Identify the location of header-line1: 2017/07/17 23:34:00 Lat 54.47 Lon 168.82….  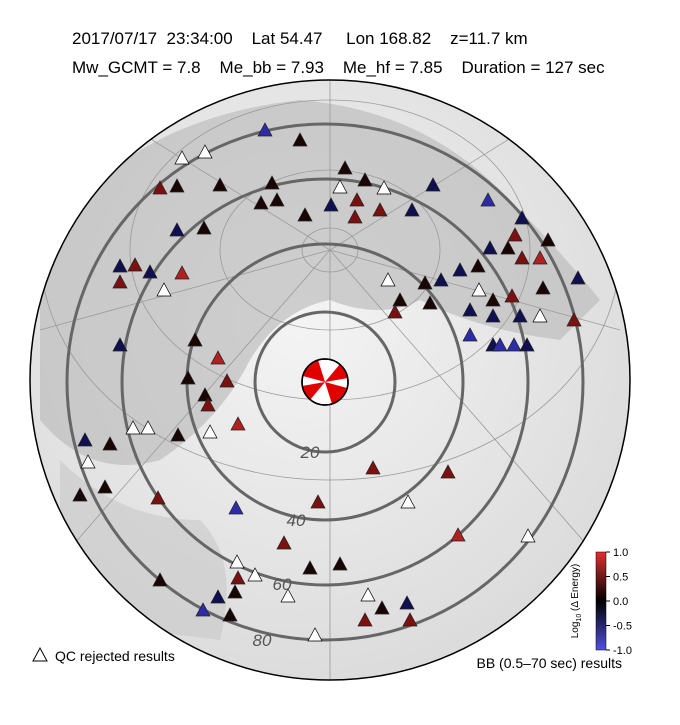
(300, 38).